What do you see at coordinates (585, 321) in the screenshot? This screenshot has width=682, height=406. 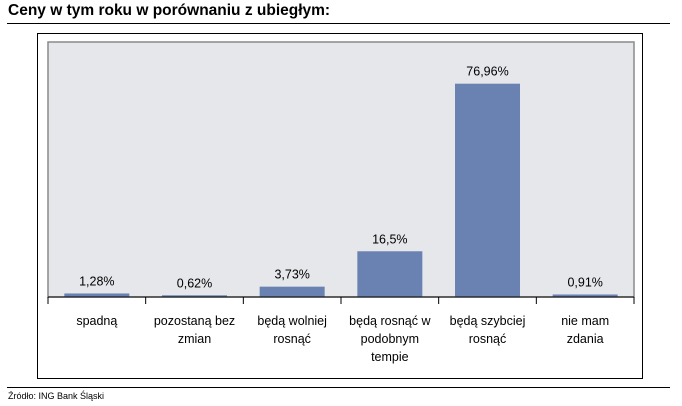 I see `category-label: nie mam` at bounding box center [585, 321].